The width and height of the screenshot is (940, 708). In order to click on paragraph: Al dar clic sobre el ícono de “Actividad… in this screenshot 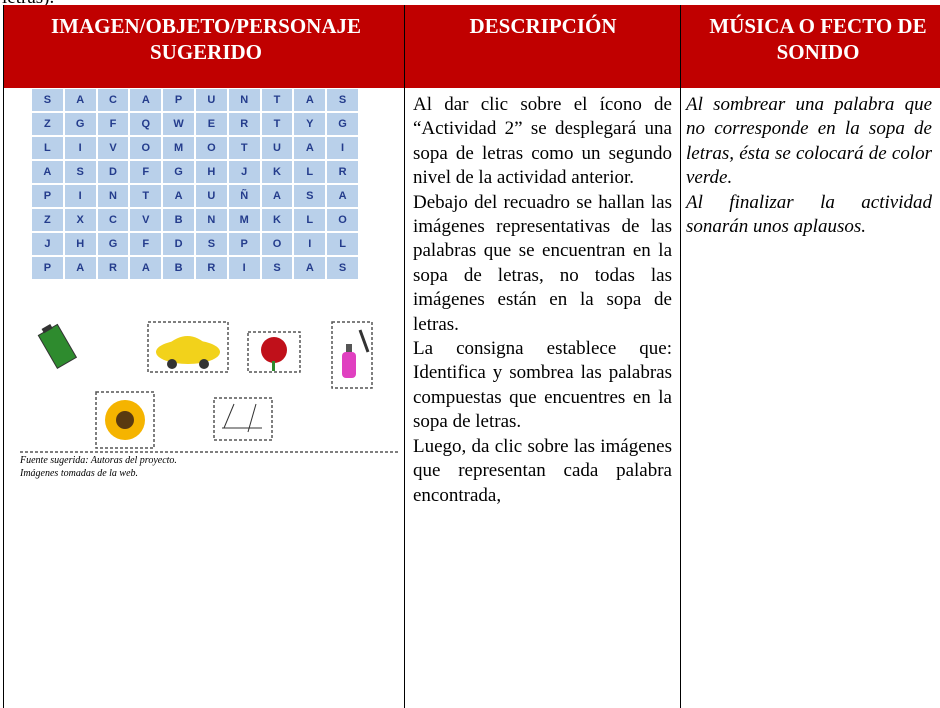, I will do `click(542, 141)`.